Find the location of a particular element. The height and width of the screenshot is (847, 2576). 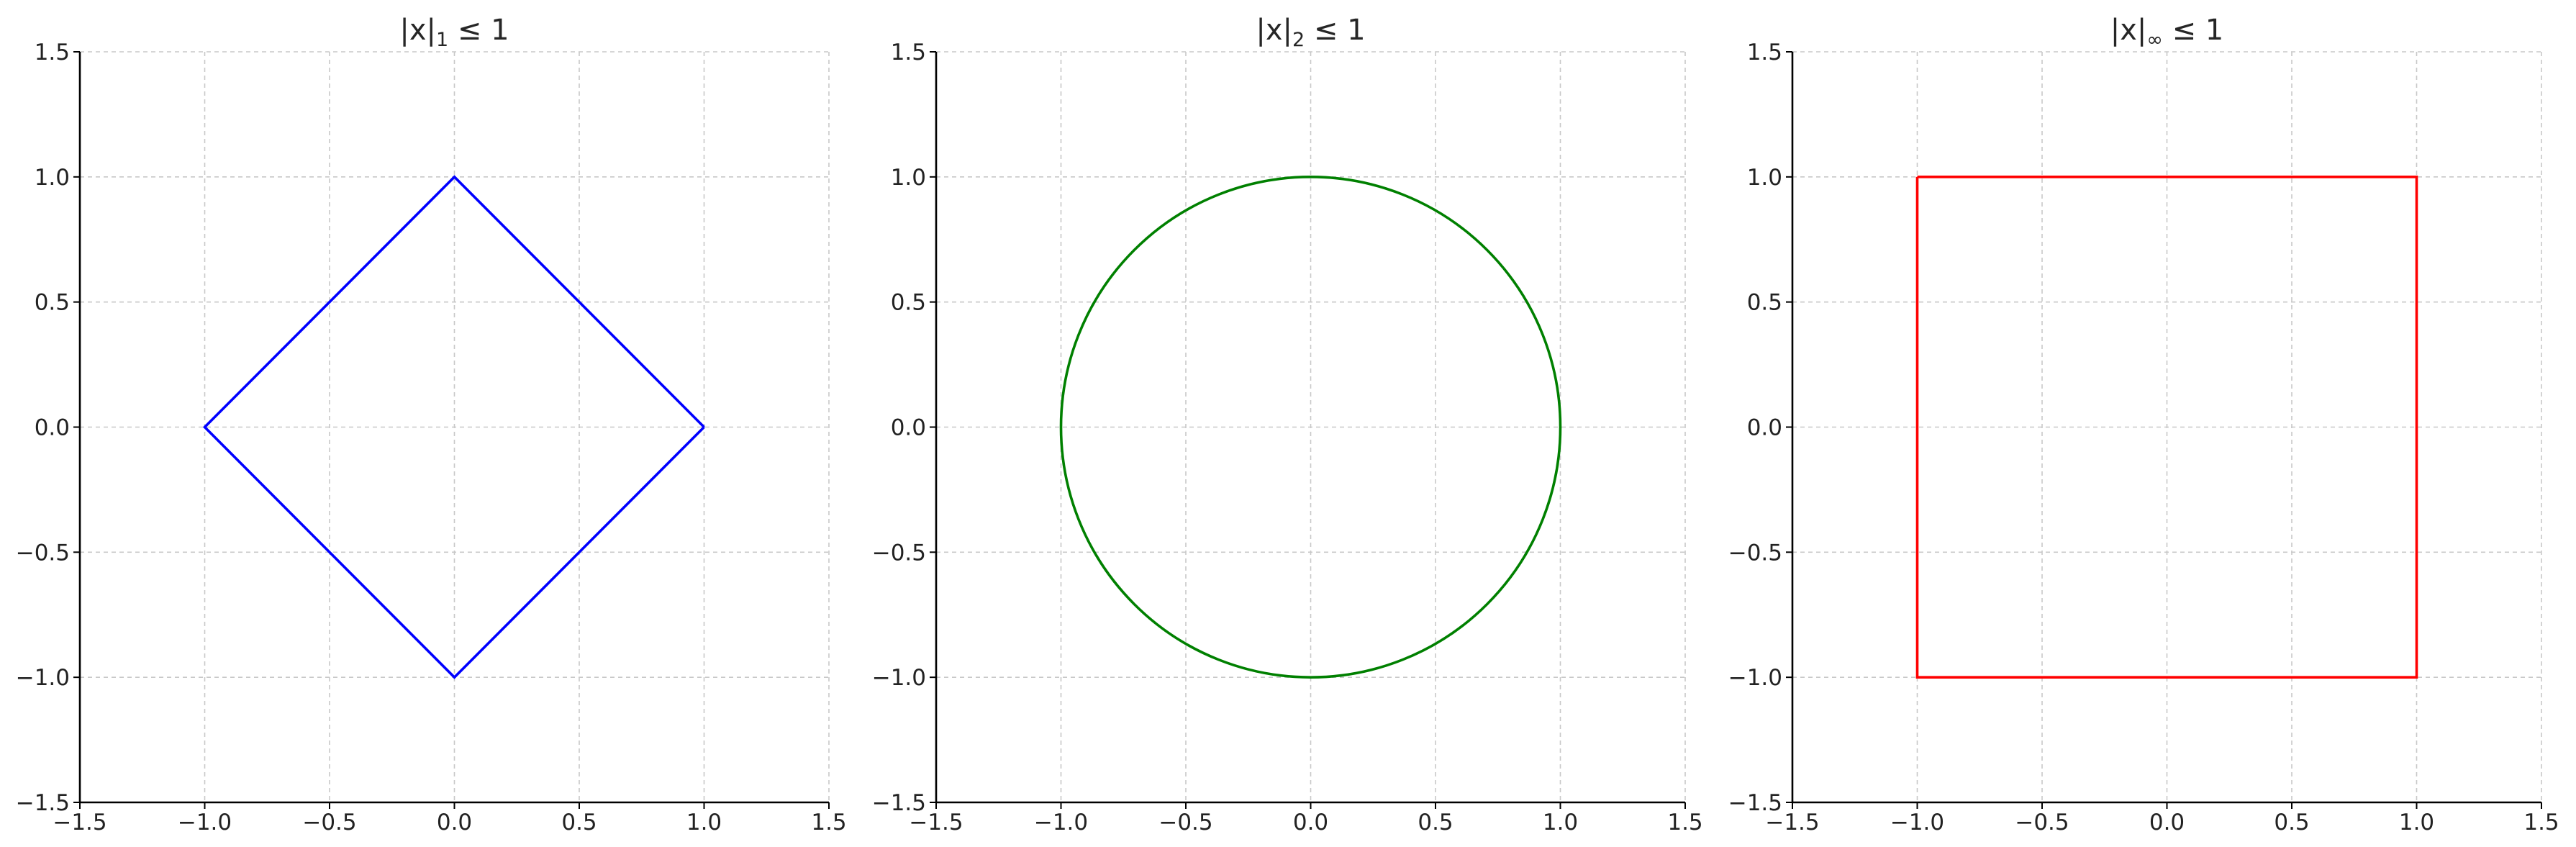

unit-ball-circle is located at coordinates (1310, 427).